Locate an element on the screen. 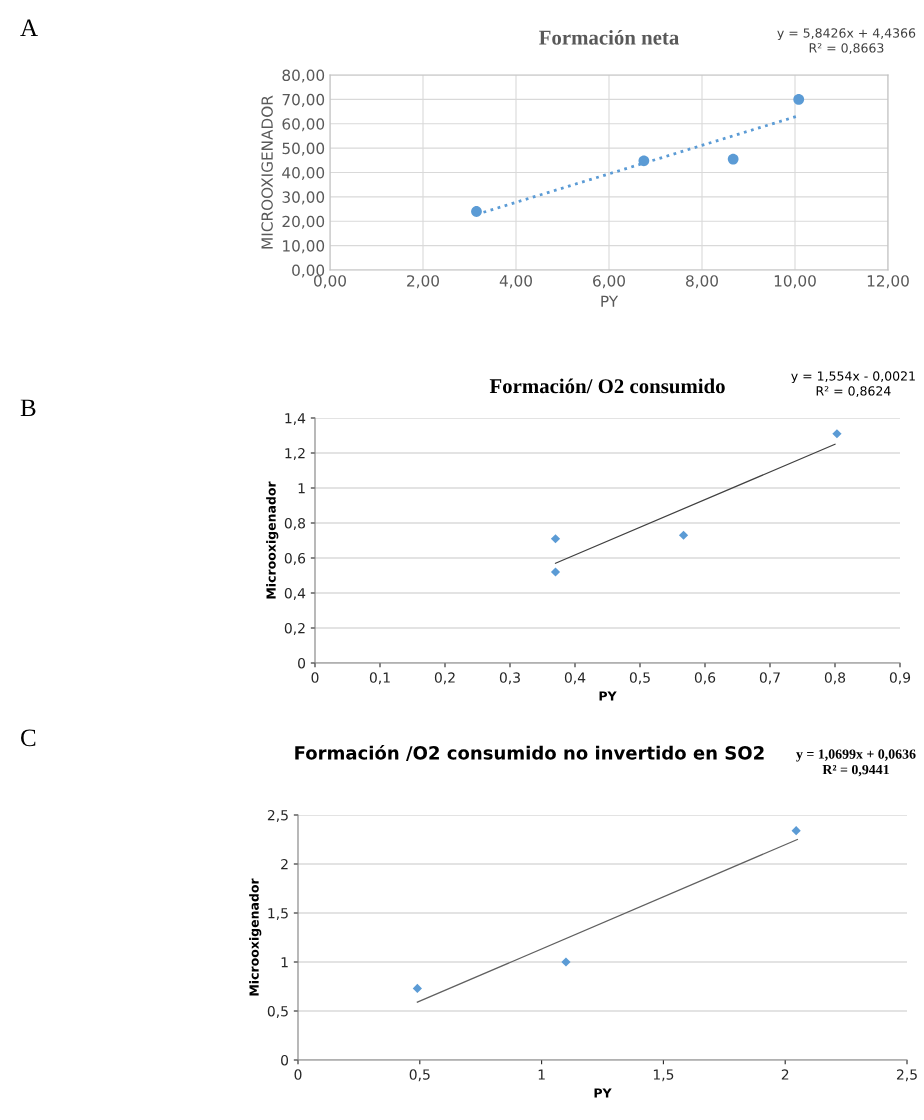 This screenshot has height=1120, width=924. text: y = 1,554x - 0,0021 is located at coordinates (853, 377).